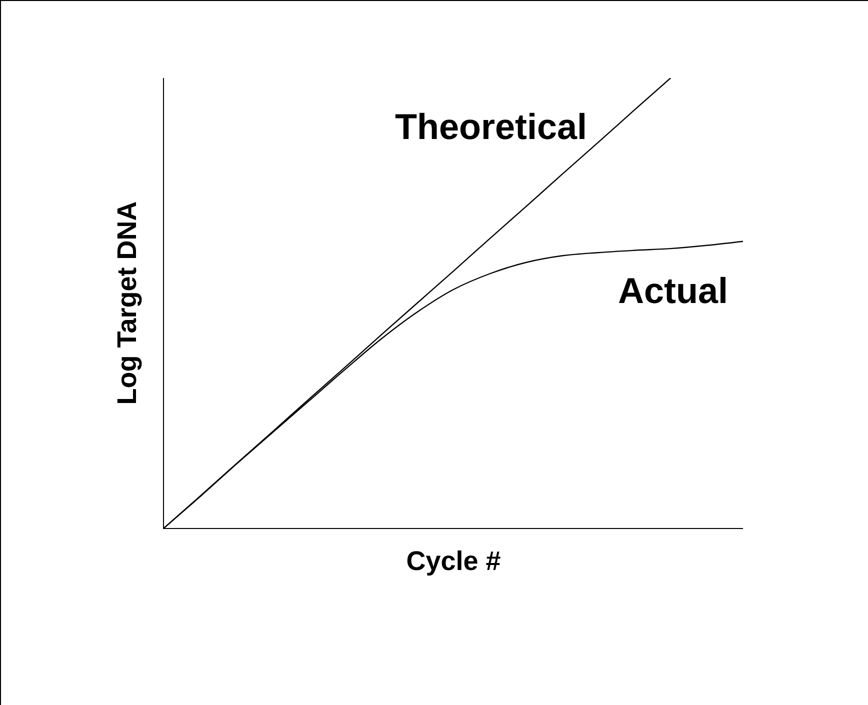 Image resolution: width=868 pixels, height=705 pixels. What do you see at coordinates (453, 561) in the screenshot?
I see `x-axis-title: Cycle #` at bounding box center [453, 561].